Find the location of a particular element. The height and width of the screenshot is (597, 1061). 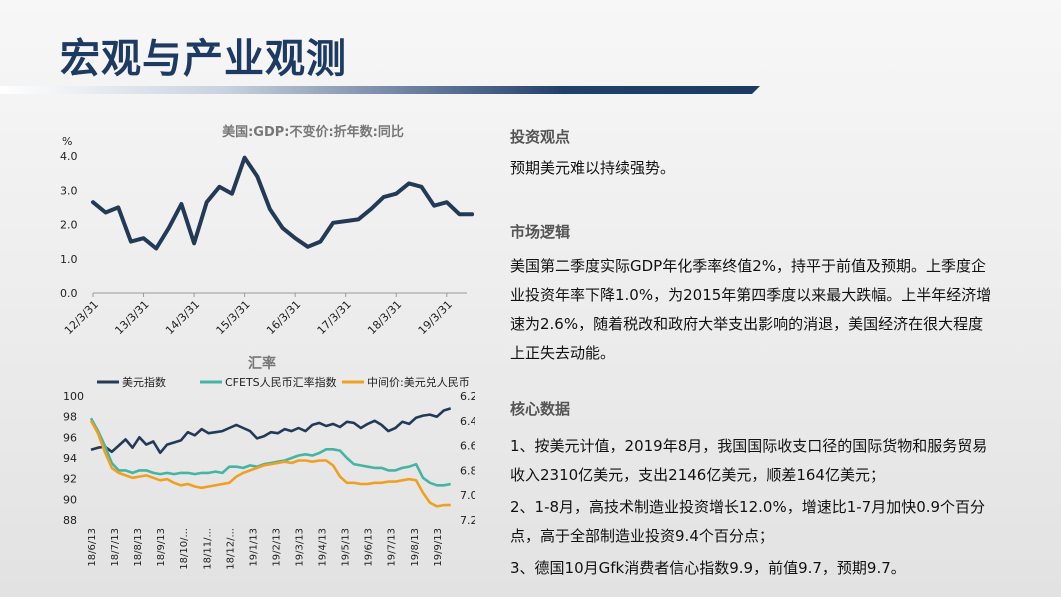

fx-right-tick-label: 6.6 is located at coordinates (467, 446).